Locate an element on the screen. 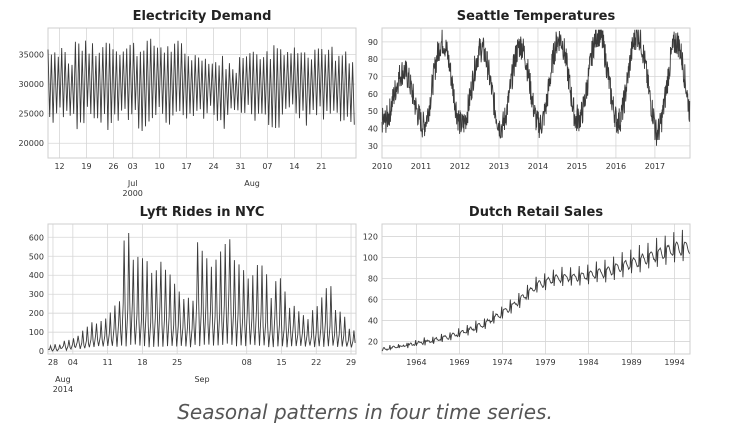 Image resolution: width=730 pixels, height=433 pixels. y-tick-label: 50 is located at coordinates (373, 111).